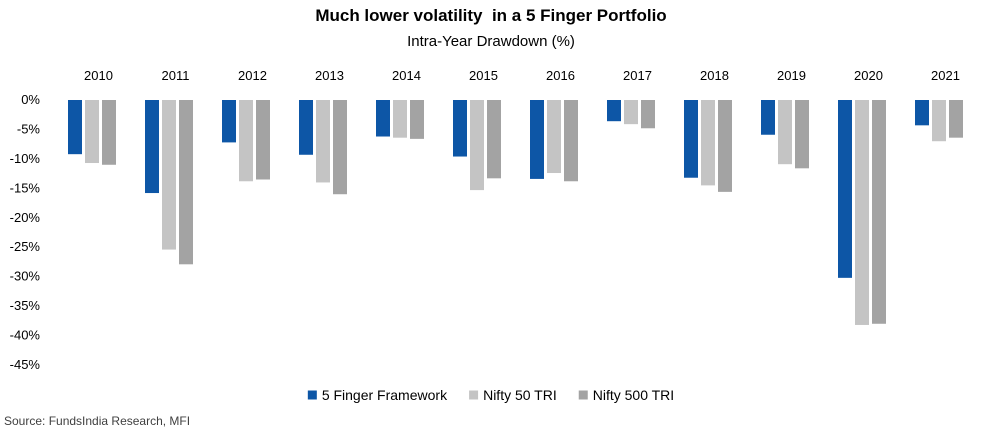 The image size is (983, 435). I want to click on y-tick-label: -5%, so click(29, 128).